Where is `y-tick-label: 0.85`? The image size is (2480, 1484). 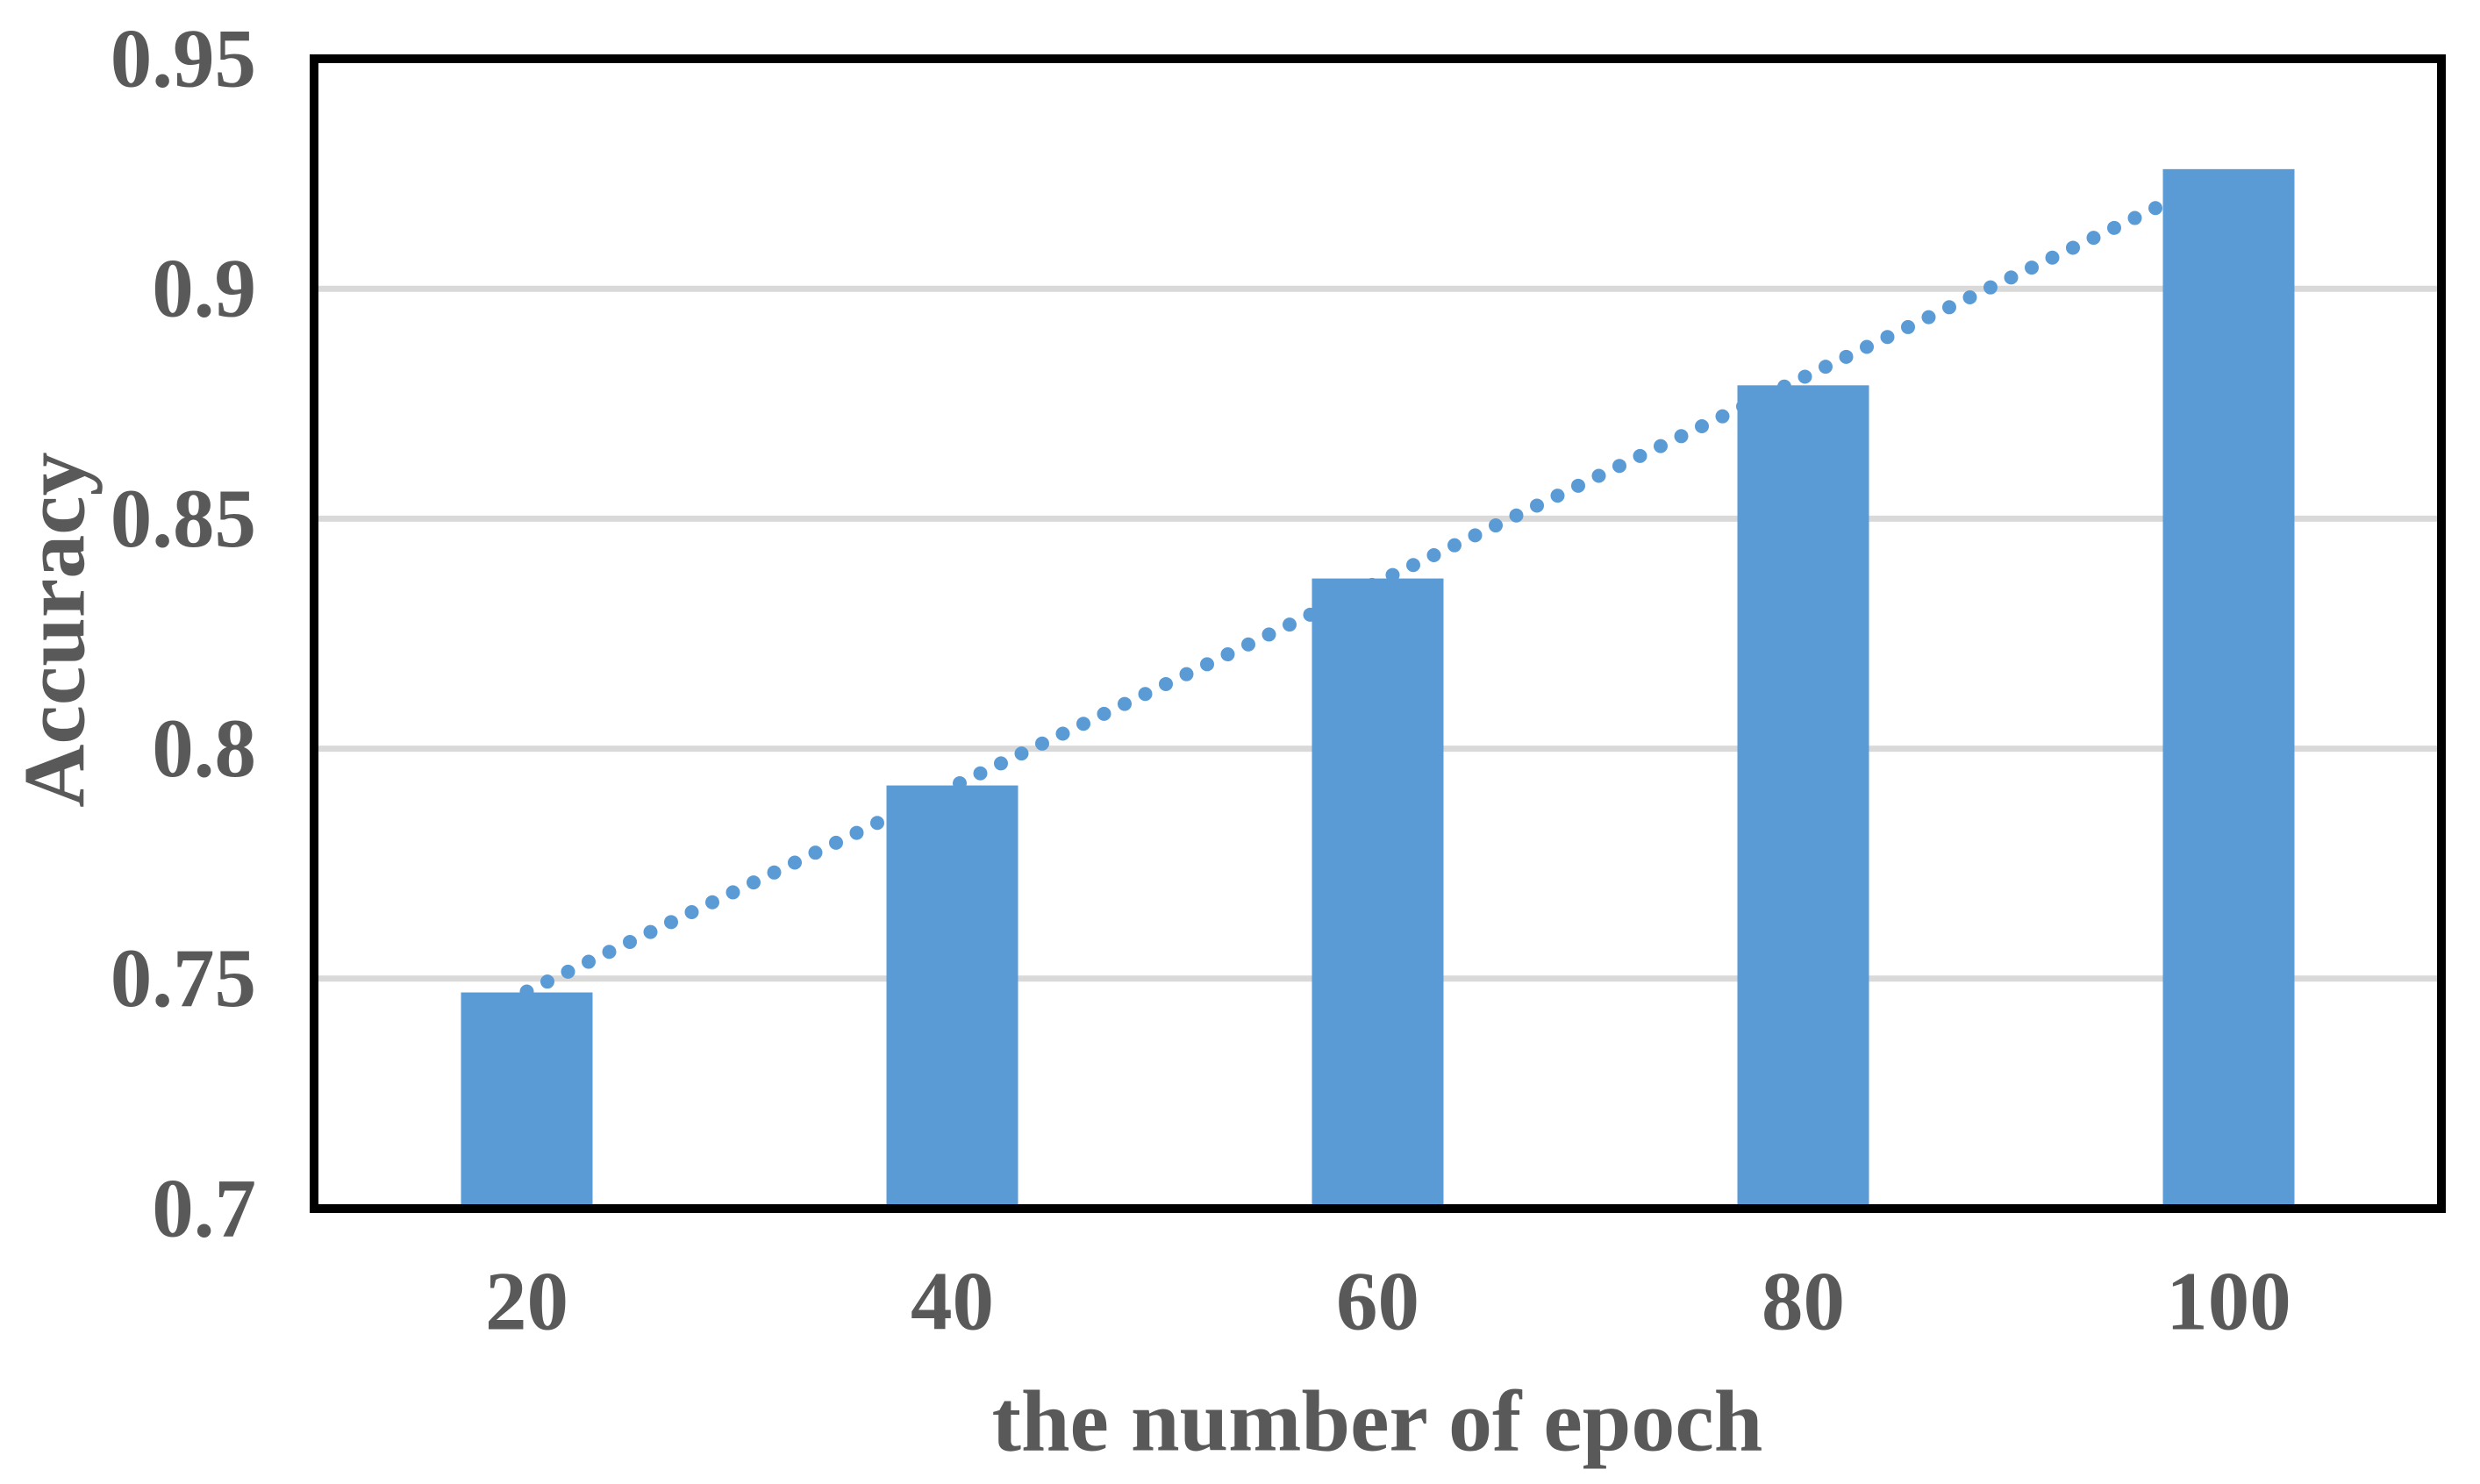 y-tick-label: 0.85 is located at coordinates (183, 518).